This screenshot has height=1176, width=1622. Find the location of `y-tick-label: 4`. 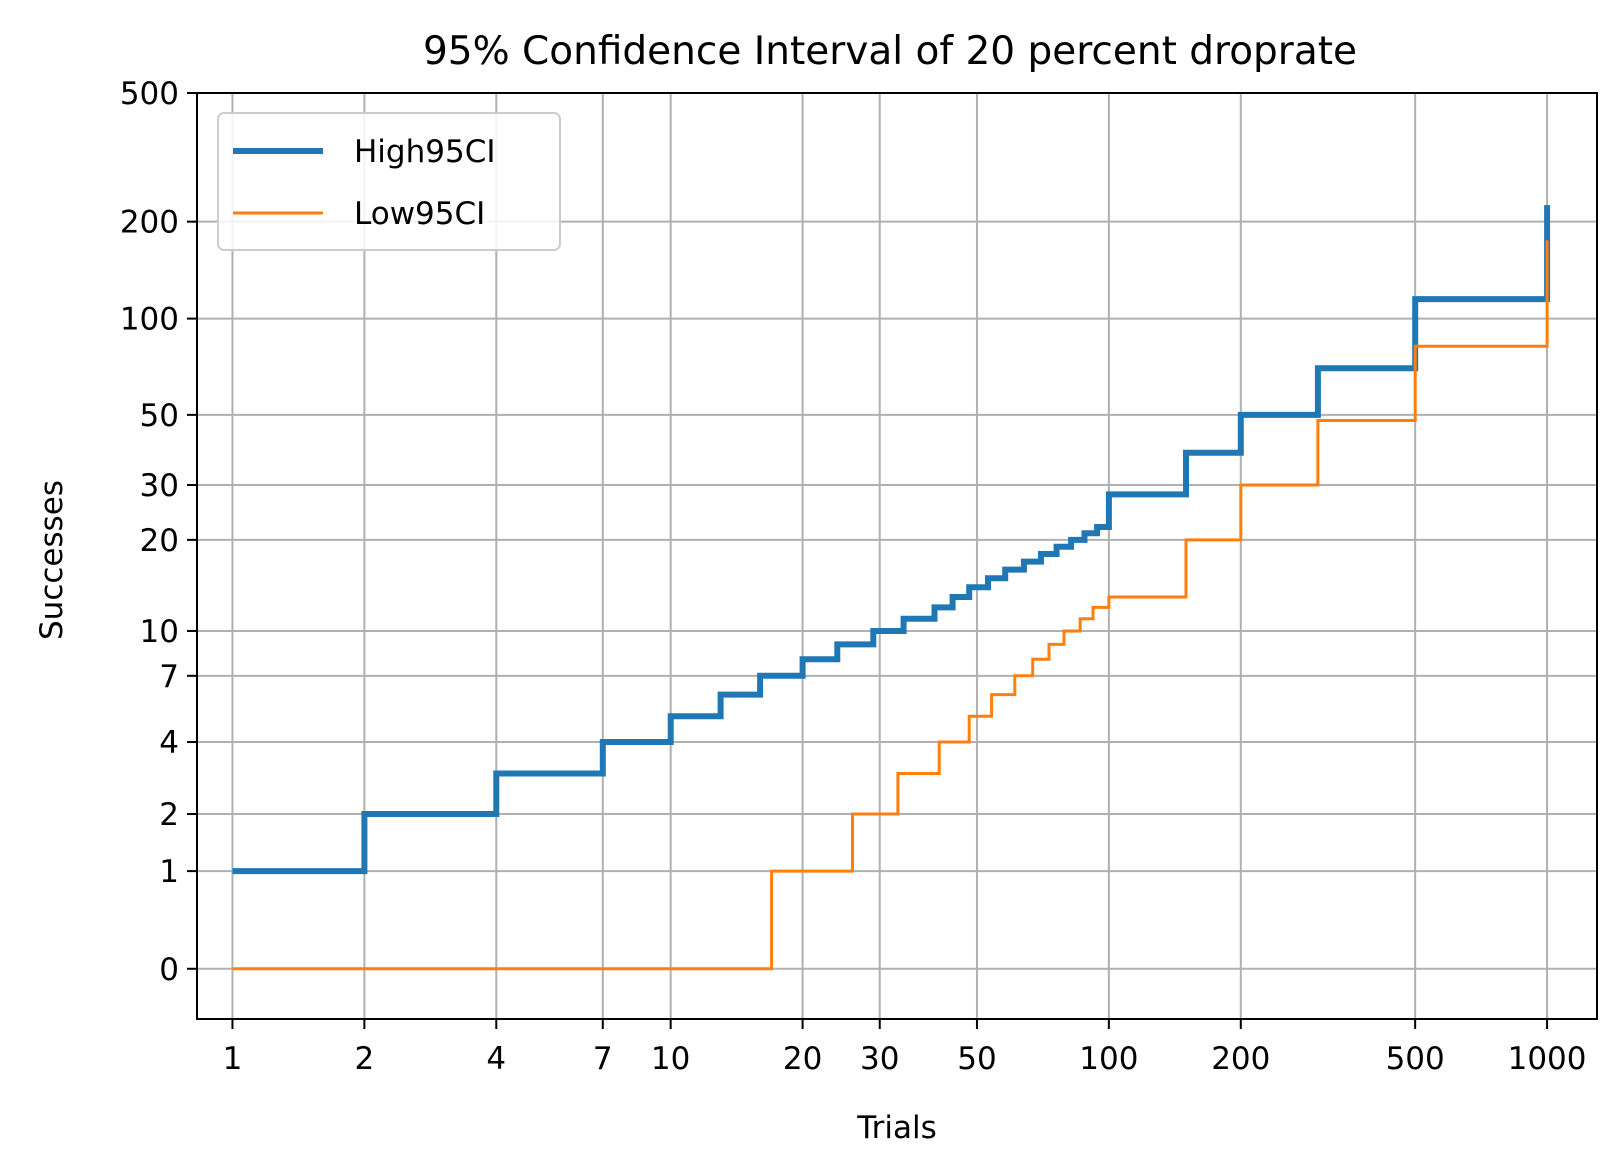

y-tick-label: 4 is located at coordinates (169, 743).